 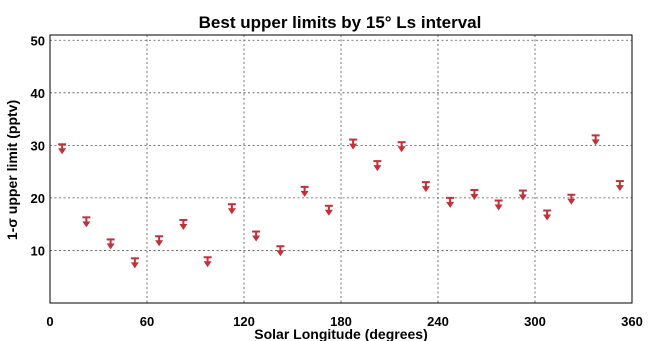 I want to click on y-tick-label: 50, so click(x=38, y=40).